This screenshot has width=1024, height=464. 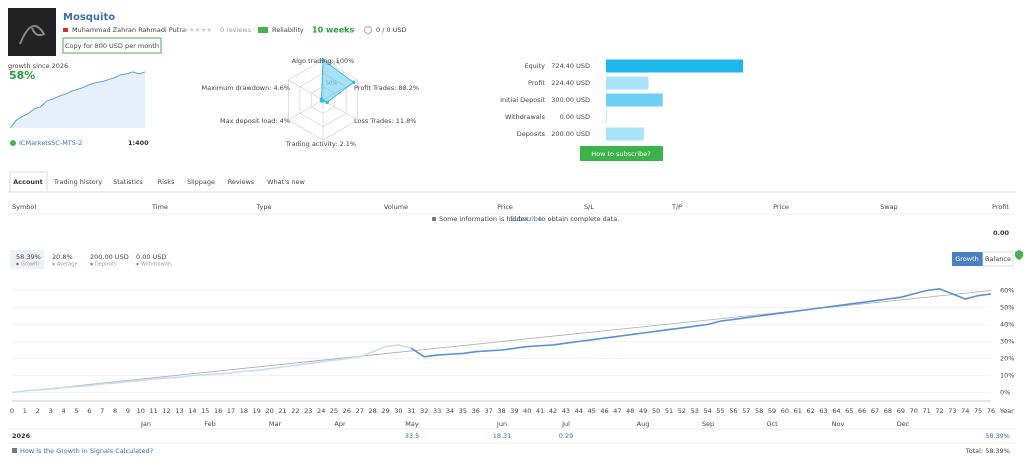 I want to click on chart-button: Balance, so click(x=998, y=259).